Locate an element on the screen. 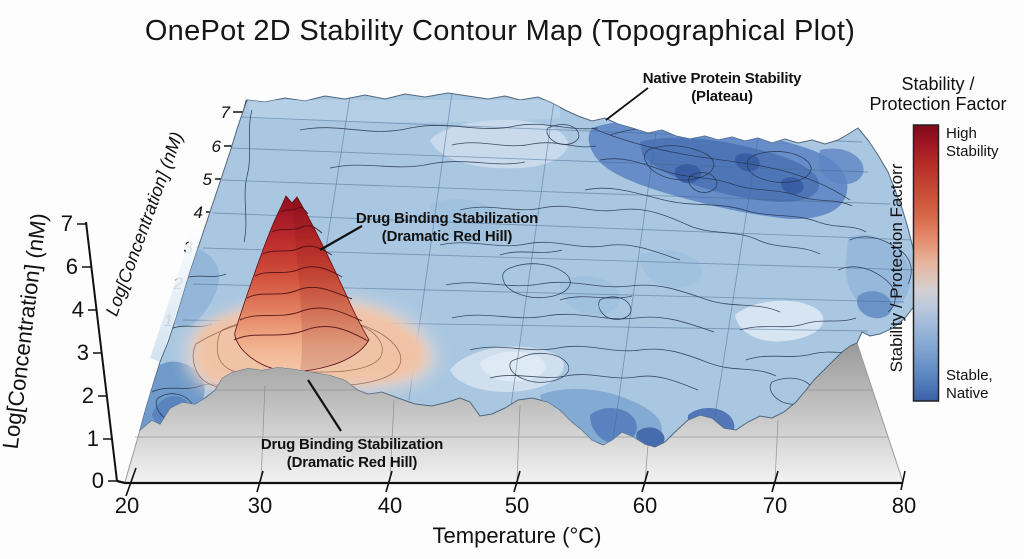 Image resolution: width=1024 pixels, height=559 pixels. z-inner-tick-6: 6 is located at coordinates (217, 146).